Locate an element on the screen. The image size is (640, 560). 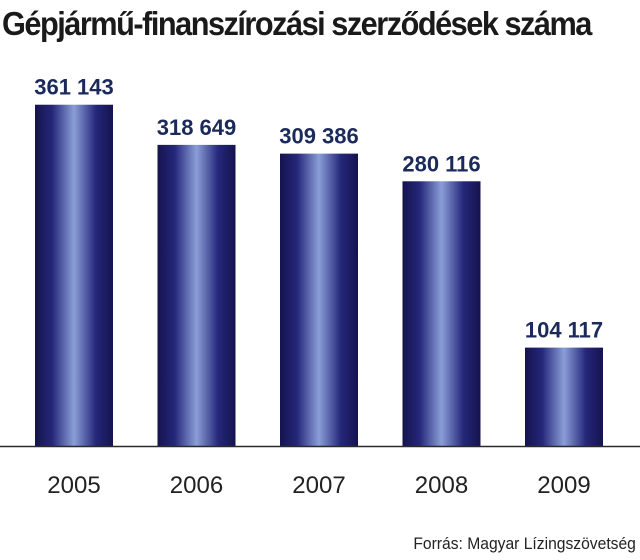
bar-2006 is located at coordinates (196, 295).